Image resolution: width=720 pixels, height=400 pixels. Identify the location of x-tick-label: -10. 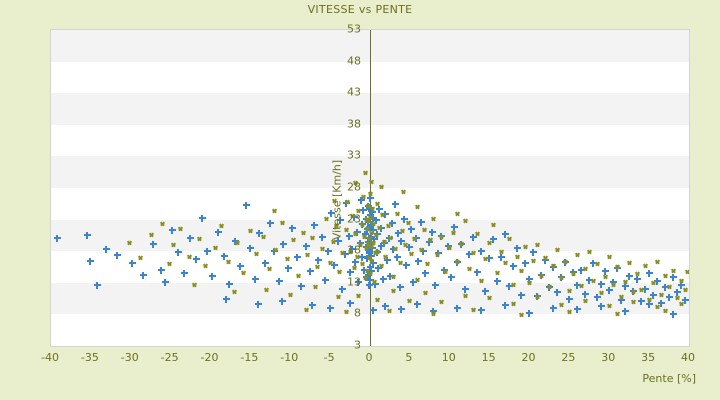
(289, 357).